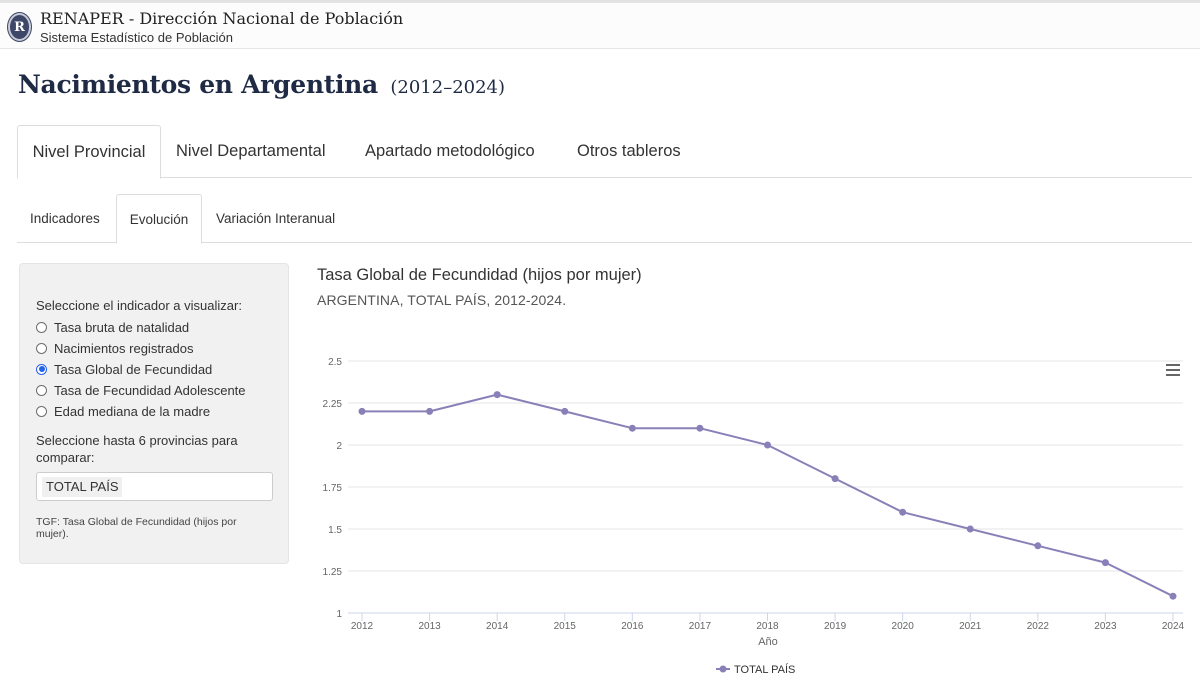 The image size is (1200, 688). Describe the element at coordinates (335, 362) in the screenshot. I see `y-tick-label: 2.5` at that location.